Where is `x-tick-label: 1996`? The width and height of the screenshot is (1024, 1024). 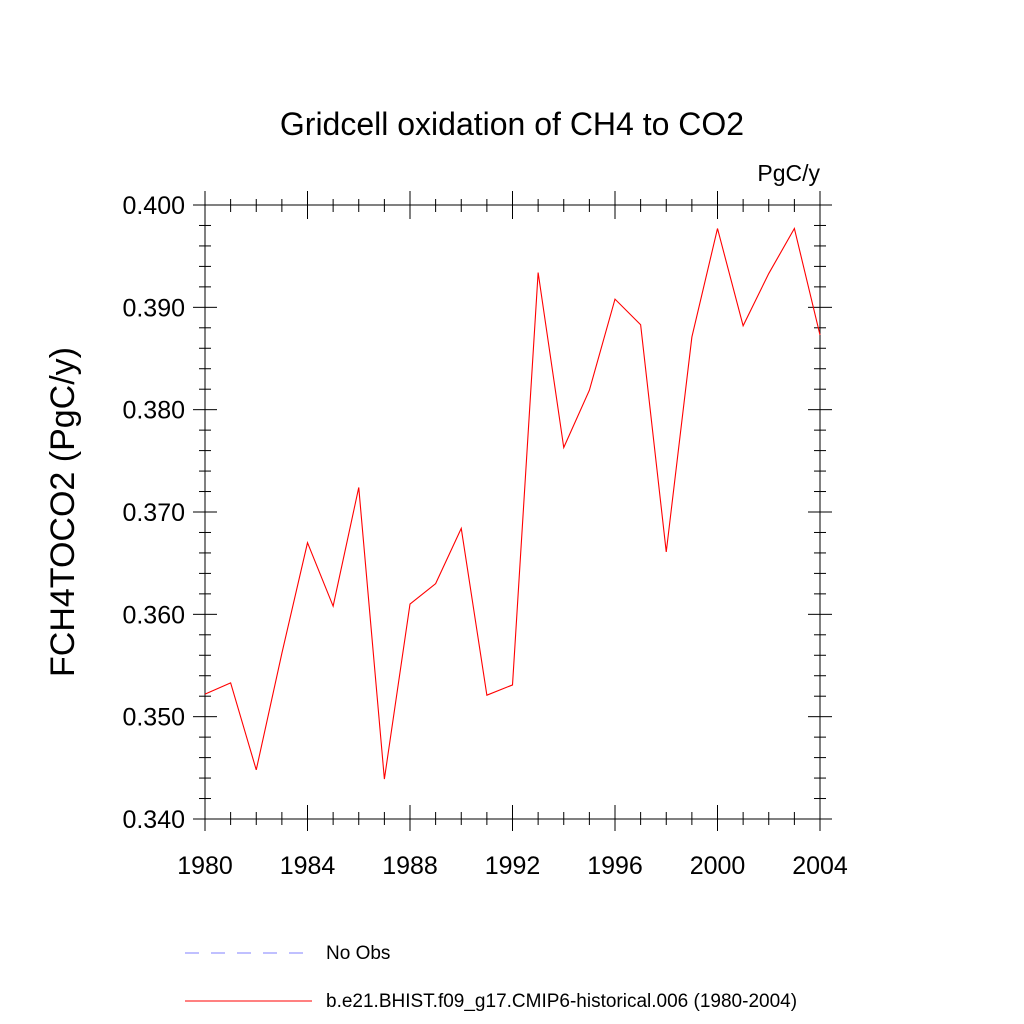
x-tick-label: 1996 is located at coordinates (615, 866).